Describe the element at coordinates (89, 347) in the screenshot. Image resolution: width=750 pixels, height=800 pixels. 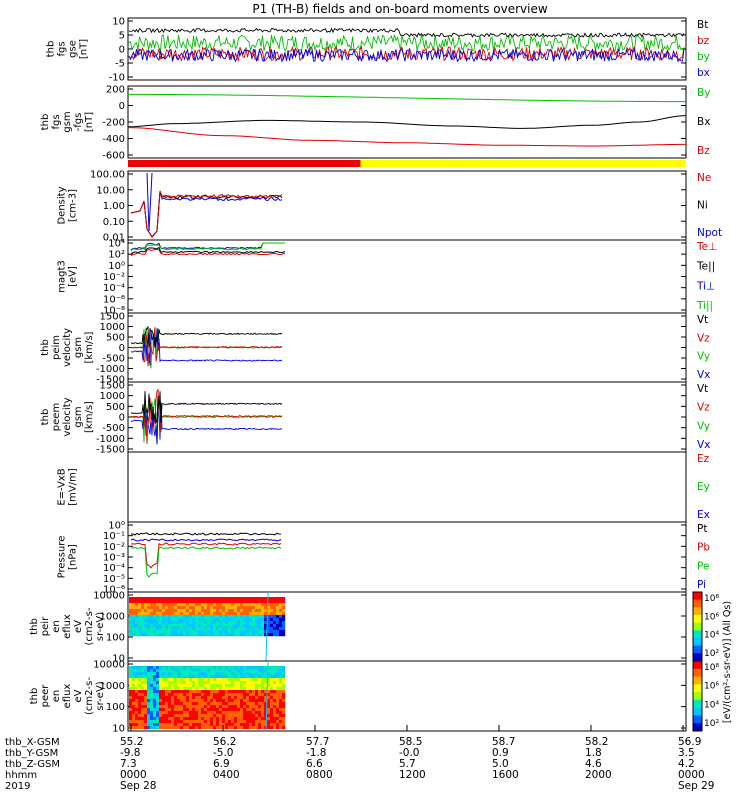
I see `panel-ylabel-line: [km/s]` at that location.